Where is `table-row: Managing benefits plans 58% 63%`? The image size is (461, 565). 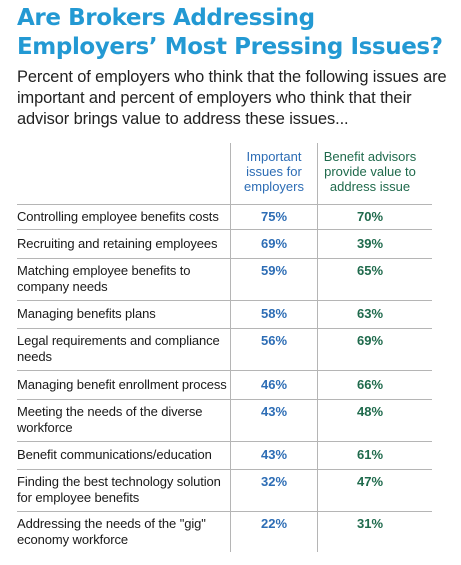
table-row: Managing benefits plans 58% 63% is located at coordinates (230, 314).